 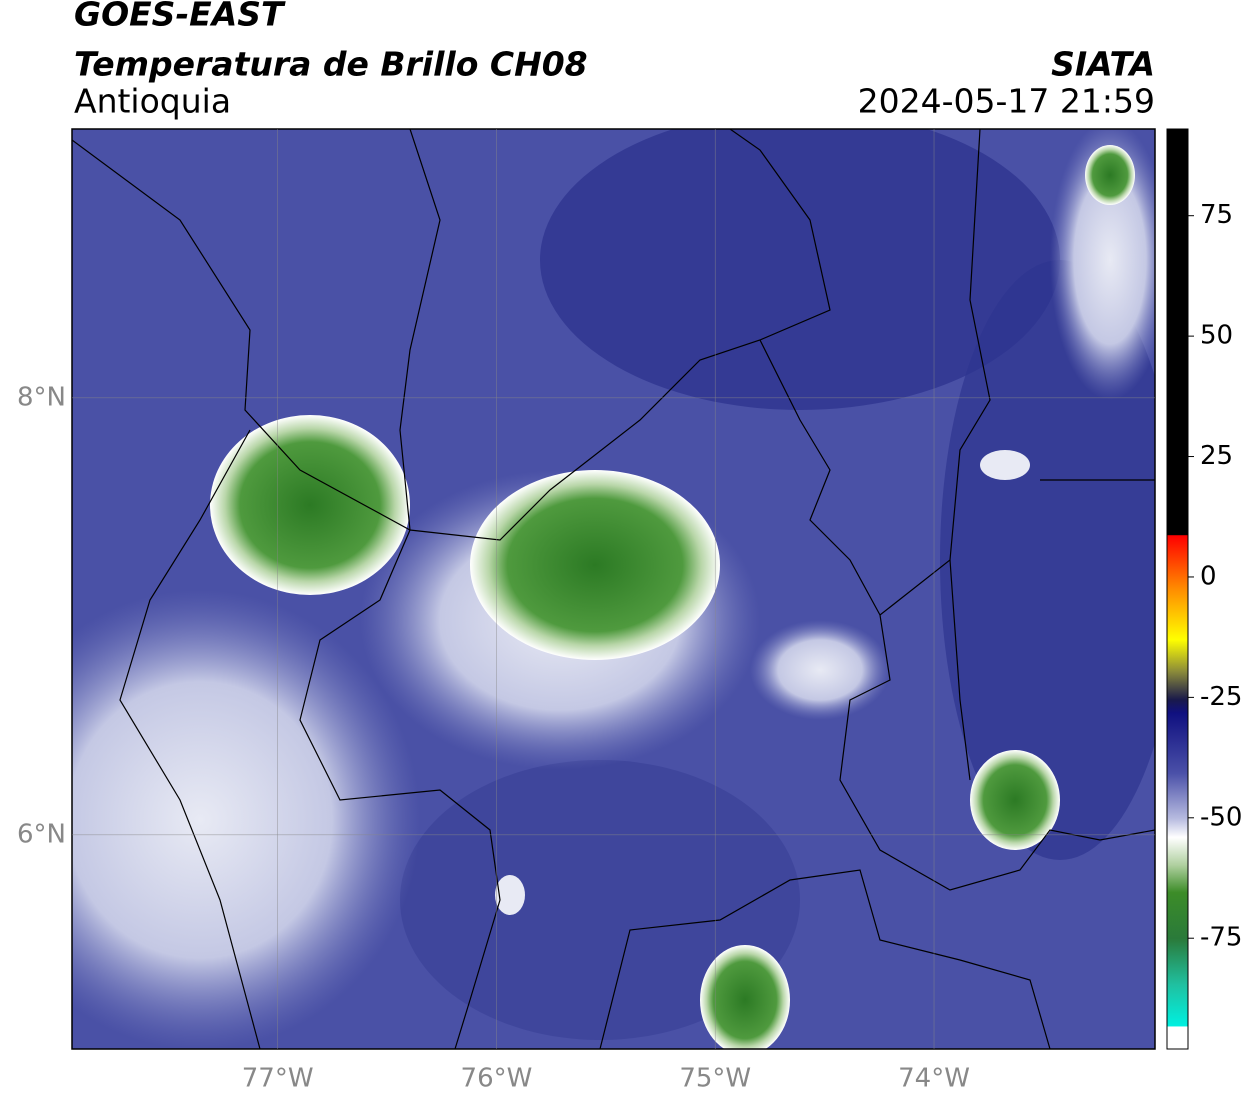 What do you see at coordinates (331, 64) in the screenshot?
I see `product: Temperatura de Brillo CH08` at bounding box center [331, 64].